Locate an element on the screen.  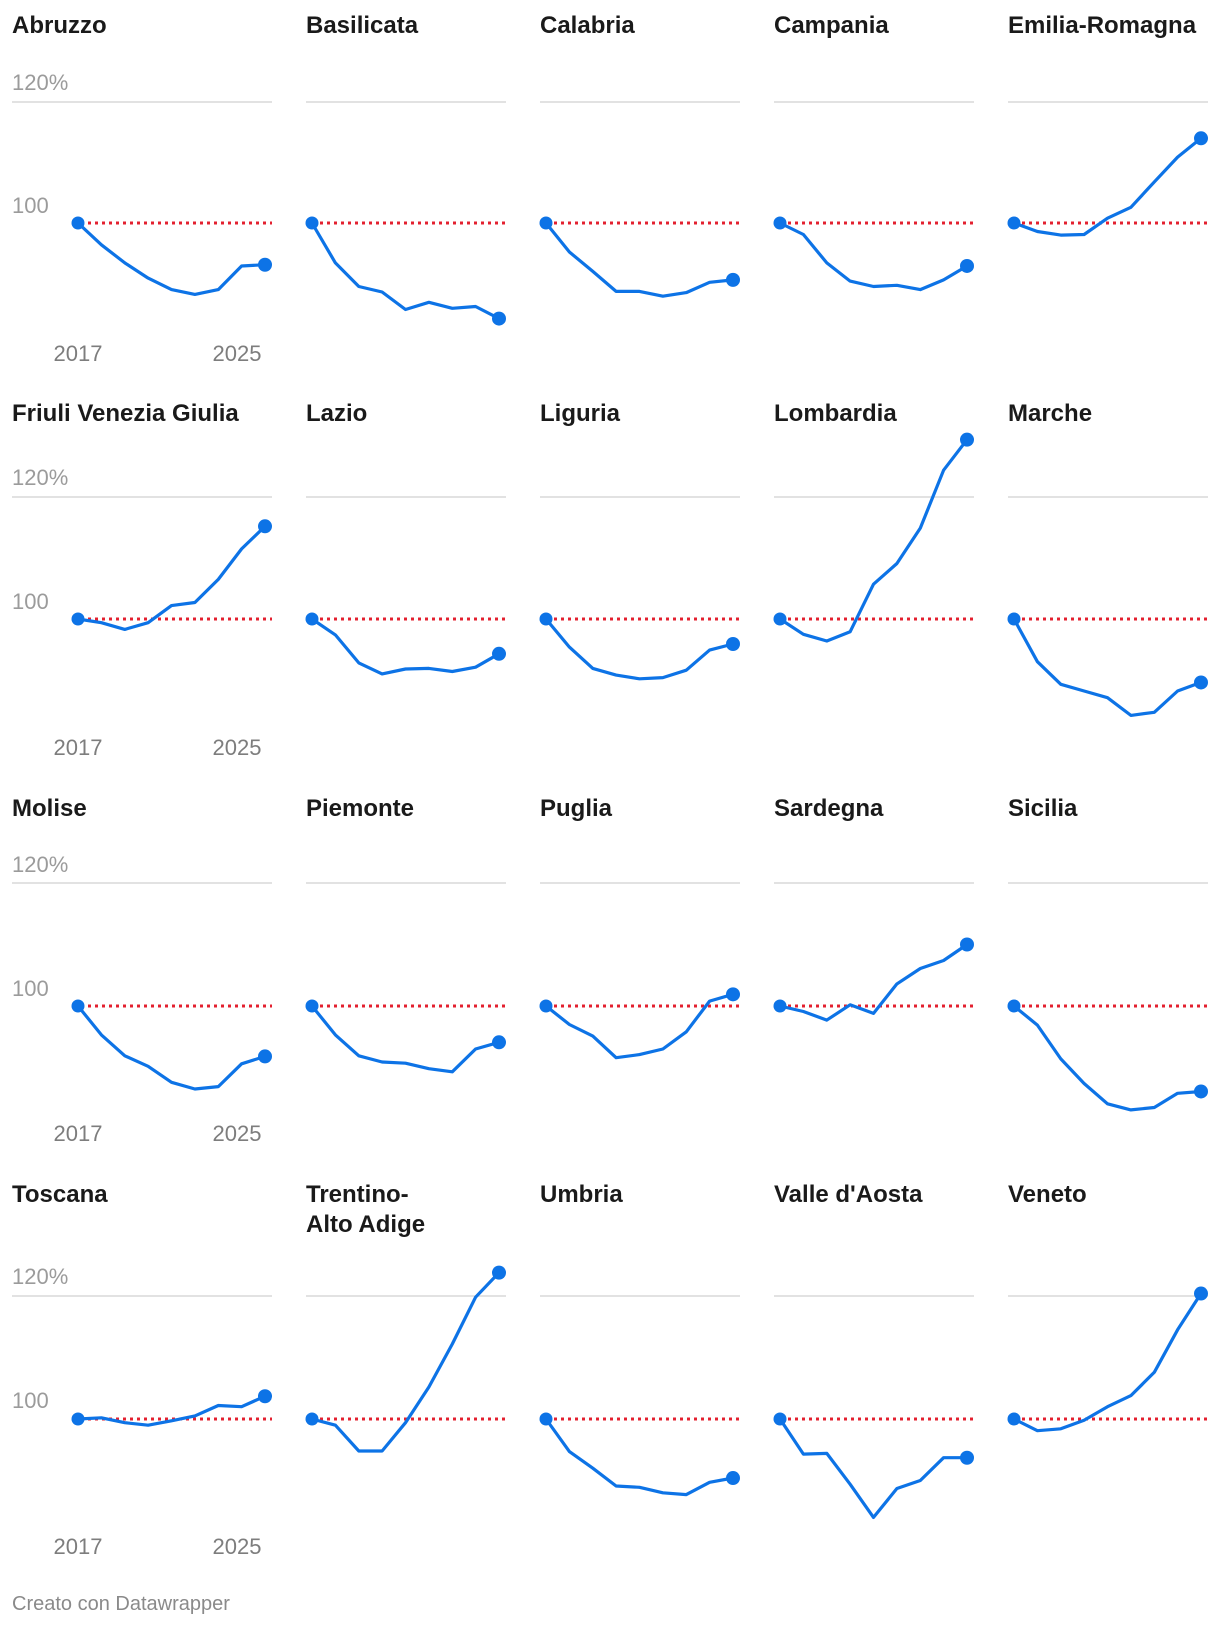
panel-lombardia: Lombardia is located at coordinates (873, 521).